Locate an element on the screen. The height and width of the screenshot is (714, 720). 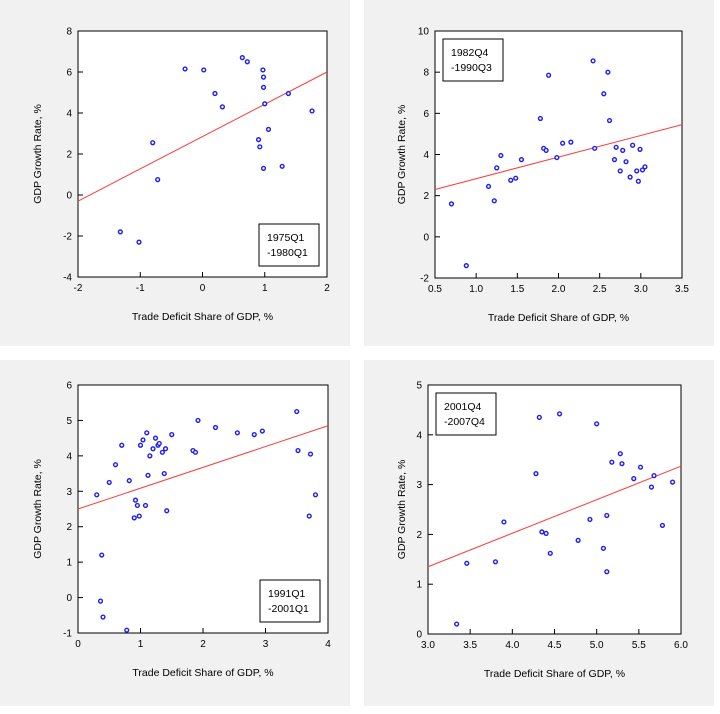
x-tick-label: -2 is located at coordinates (78, 288).